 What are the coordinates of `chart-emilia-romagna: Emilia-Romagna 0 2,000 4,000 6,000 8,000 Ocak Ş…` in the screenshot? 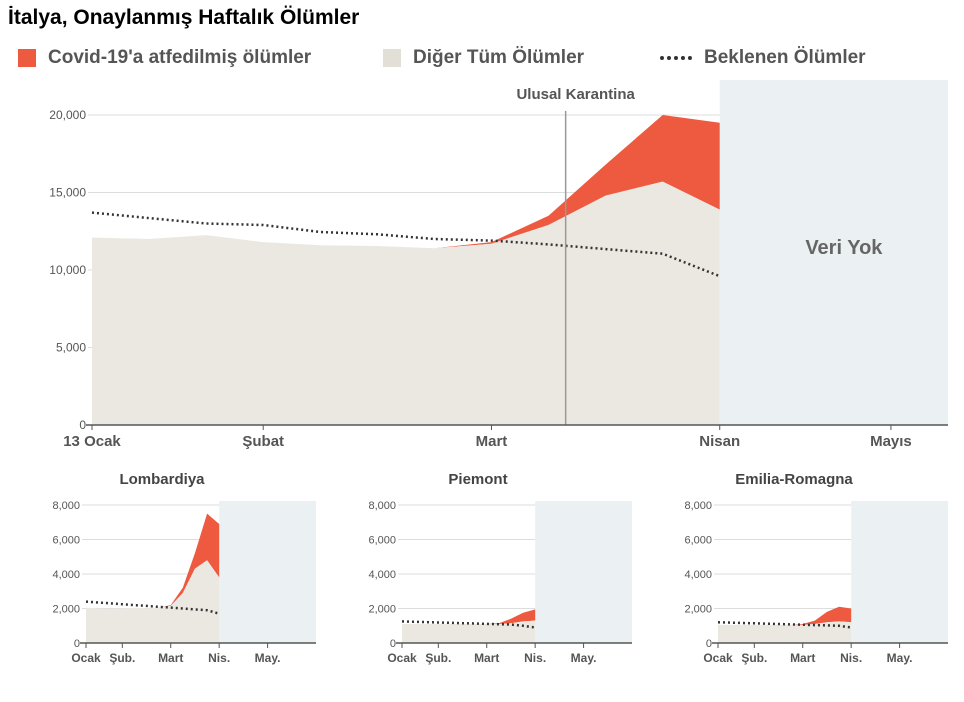 It's located at (816, 568).